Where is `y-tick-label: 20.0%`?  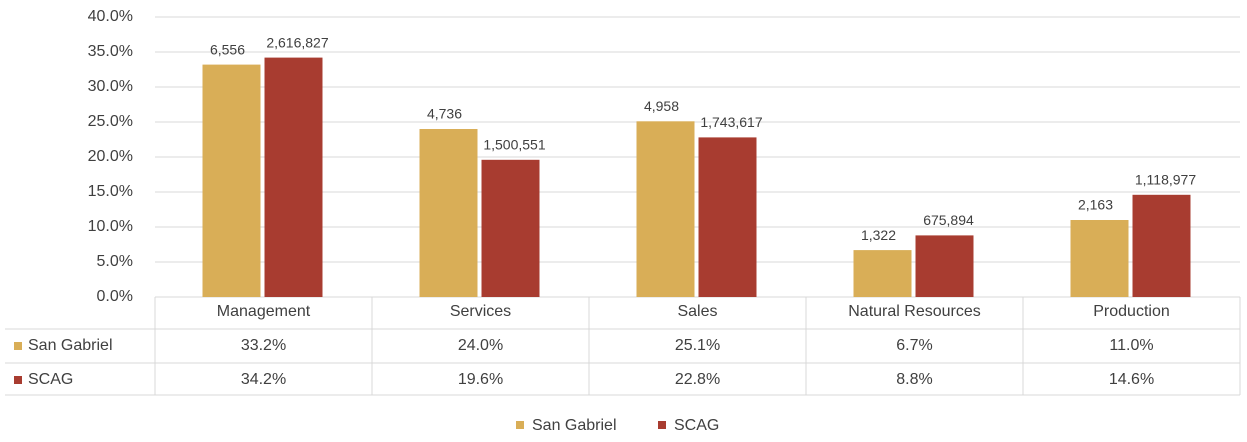 y-tick-label: 20.0% is located at coordinates (110, 156).